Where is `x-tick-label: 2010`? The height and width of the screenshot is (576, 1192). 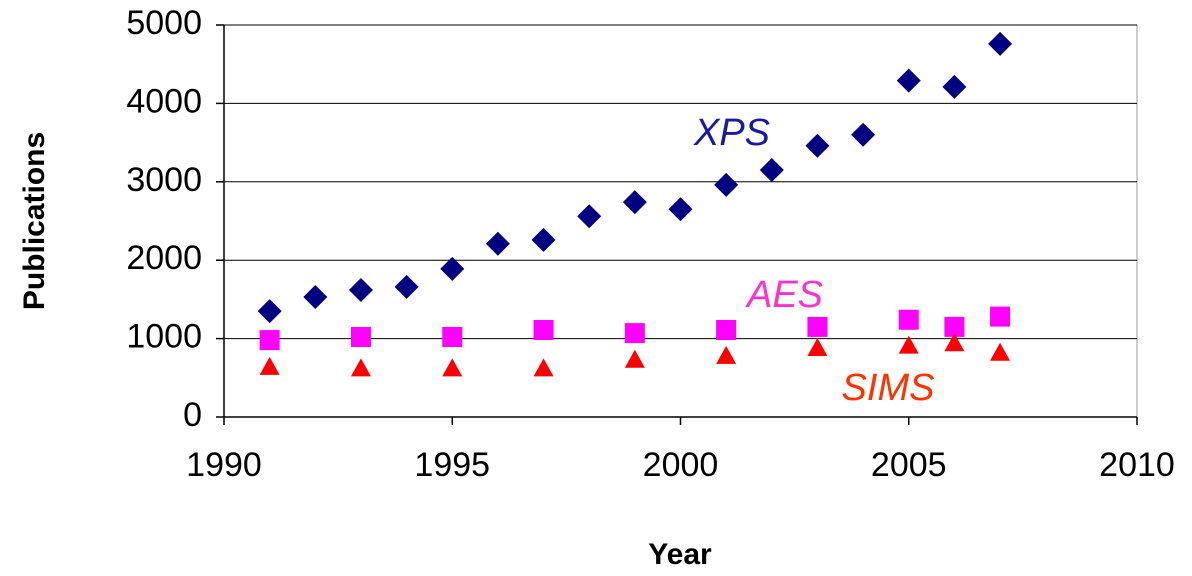
x-tick-label: 2010 is located at coordinates (1137, 465).